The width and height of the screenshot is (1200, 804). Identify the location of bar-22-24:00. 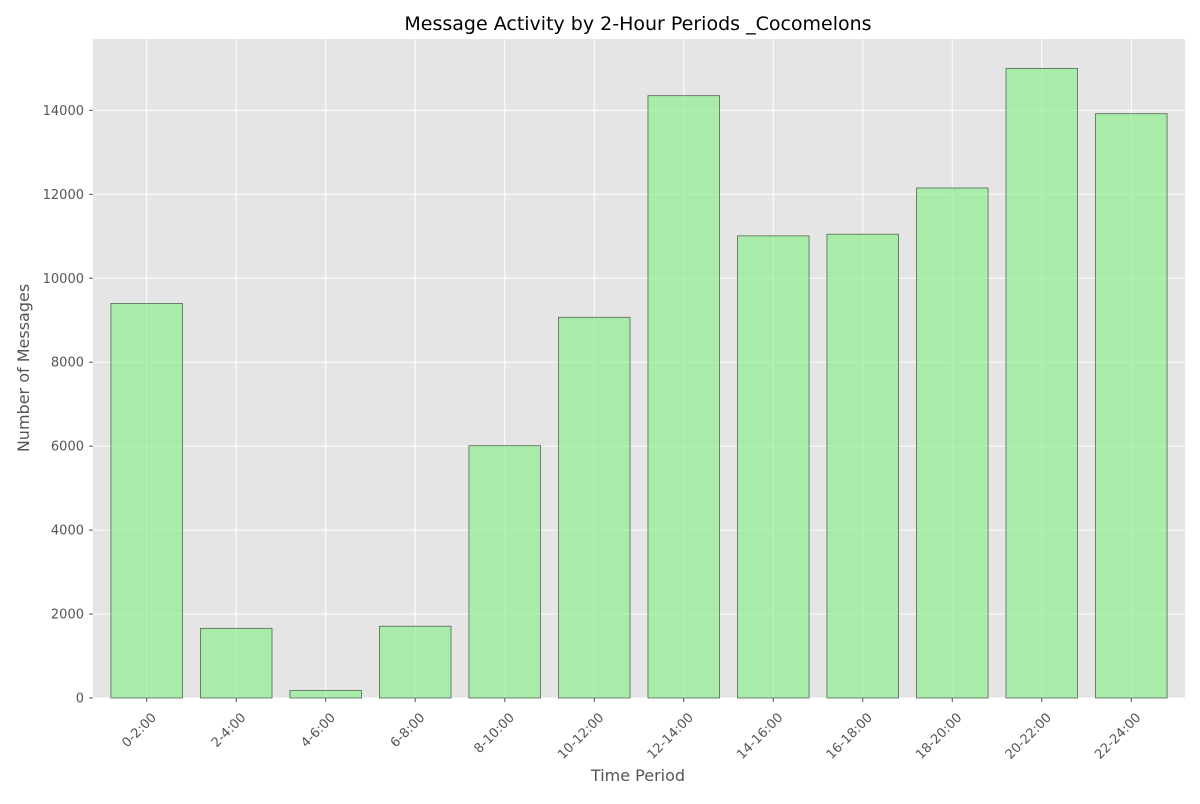
(1131, 406).